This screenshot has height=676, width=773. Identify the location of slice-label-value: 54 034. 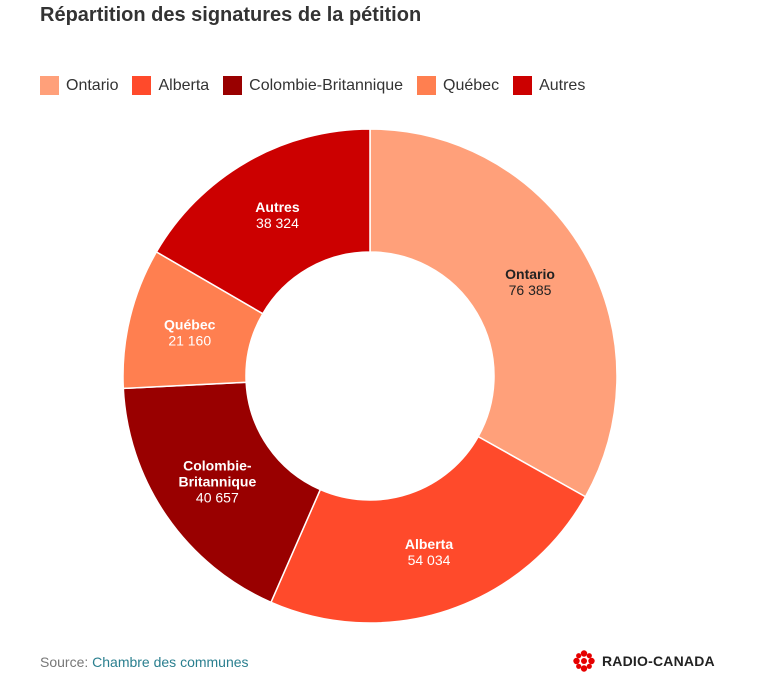
(429, 560).